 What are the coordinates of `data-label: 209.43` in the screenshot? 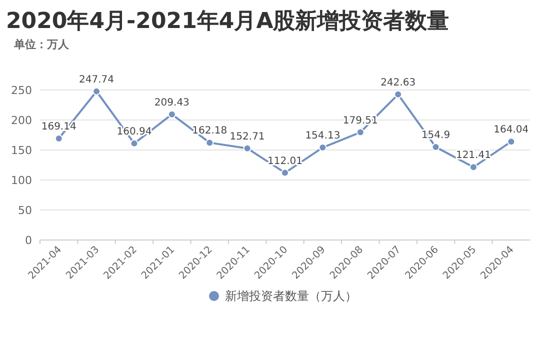 It's located at (172, 102).